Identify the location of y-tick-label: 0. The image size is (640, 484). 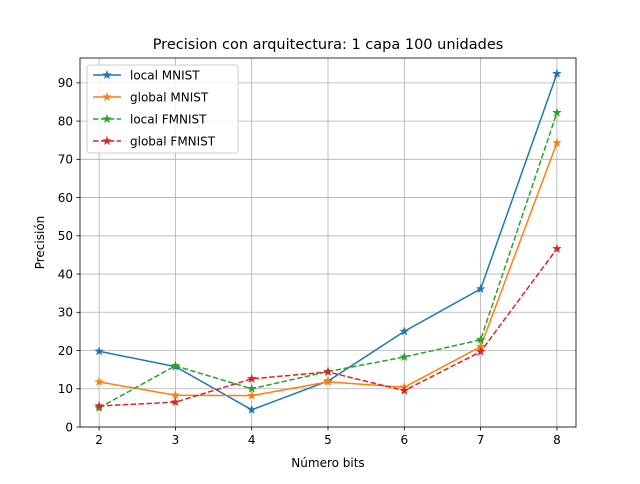
(69, 427).